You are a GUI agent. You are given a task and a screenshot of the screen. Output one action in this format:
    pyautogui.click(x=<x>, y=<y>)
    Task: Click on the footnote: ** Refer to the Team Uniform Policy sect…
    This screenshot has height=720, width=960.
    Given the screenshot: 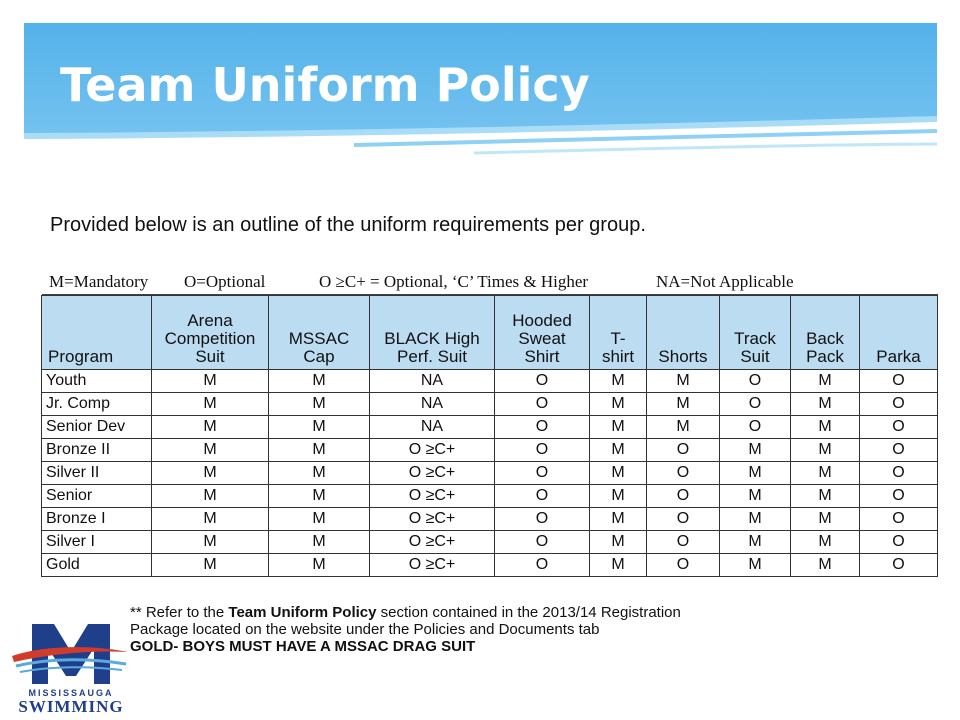 What is the action you would take?
    pyautogui.click(x=500, y=629)
    